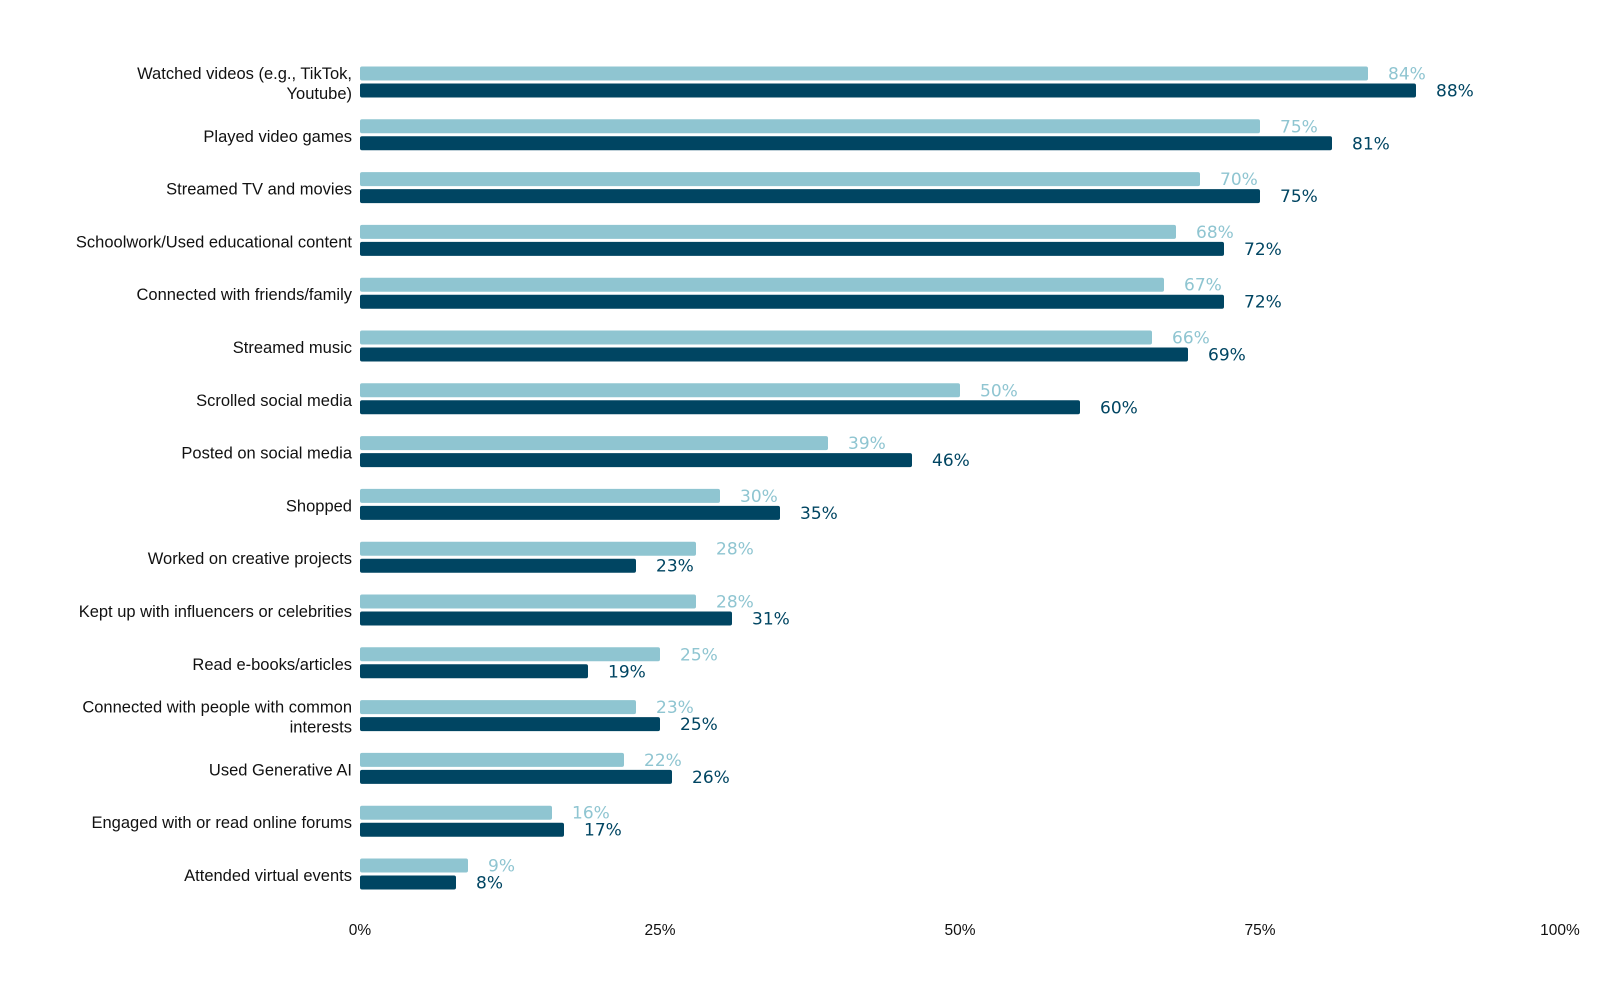 The image size is (1600, 988). I want to click on value-label-series-2: 31%, so click(771, 620).